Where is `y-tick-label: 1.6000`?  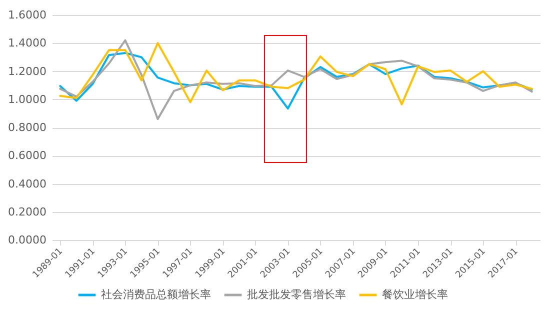 y-tick-label: 1.6000 is located at coordinates (27, 15).